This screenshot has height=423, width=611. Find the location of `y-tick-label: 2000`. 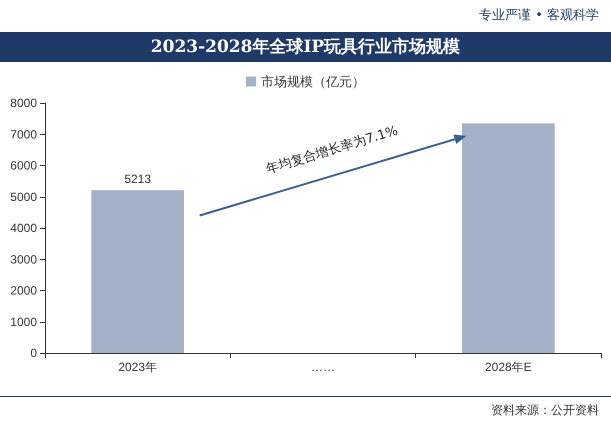

y-tick-label: 2000 is located at coordinates (24, 291).